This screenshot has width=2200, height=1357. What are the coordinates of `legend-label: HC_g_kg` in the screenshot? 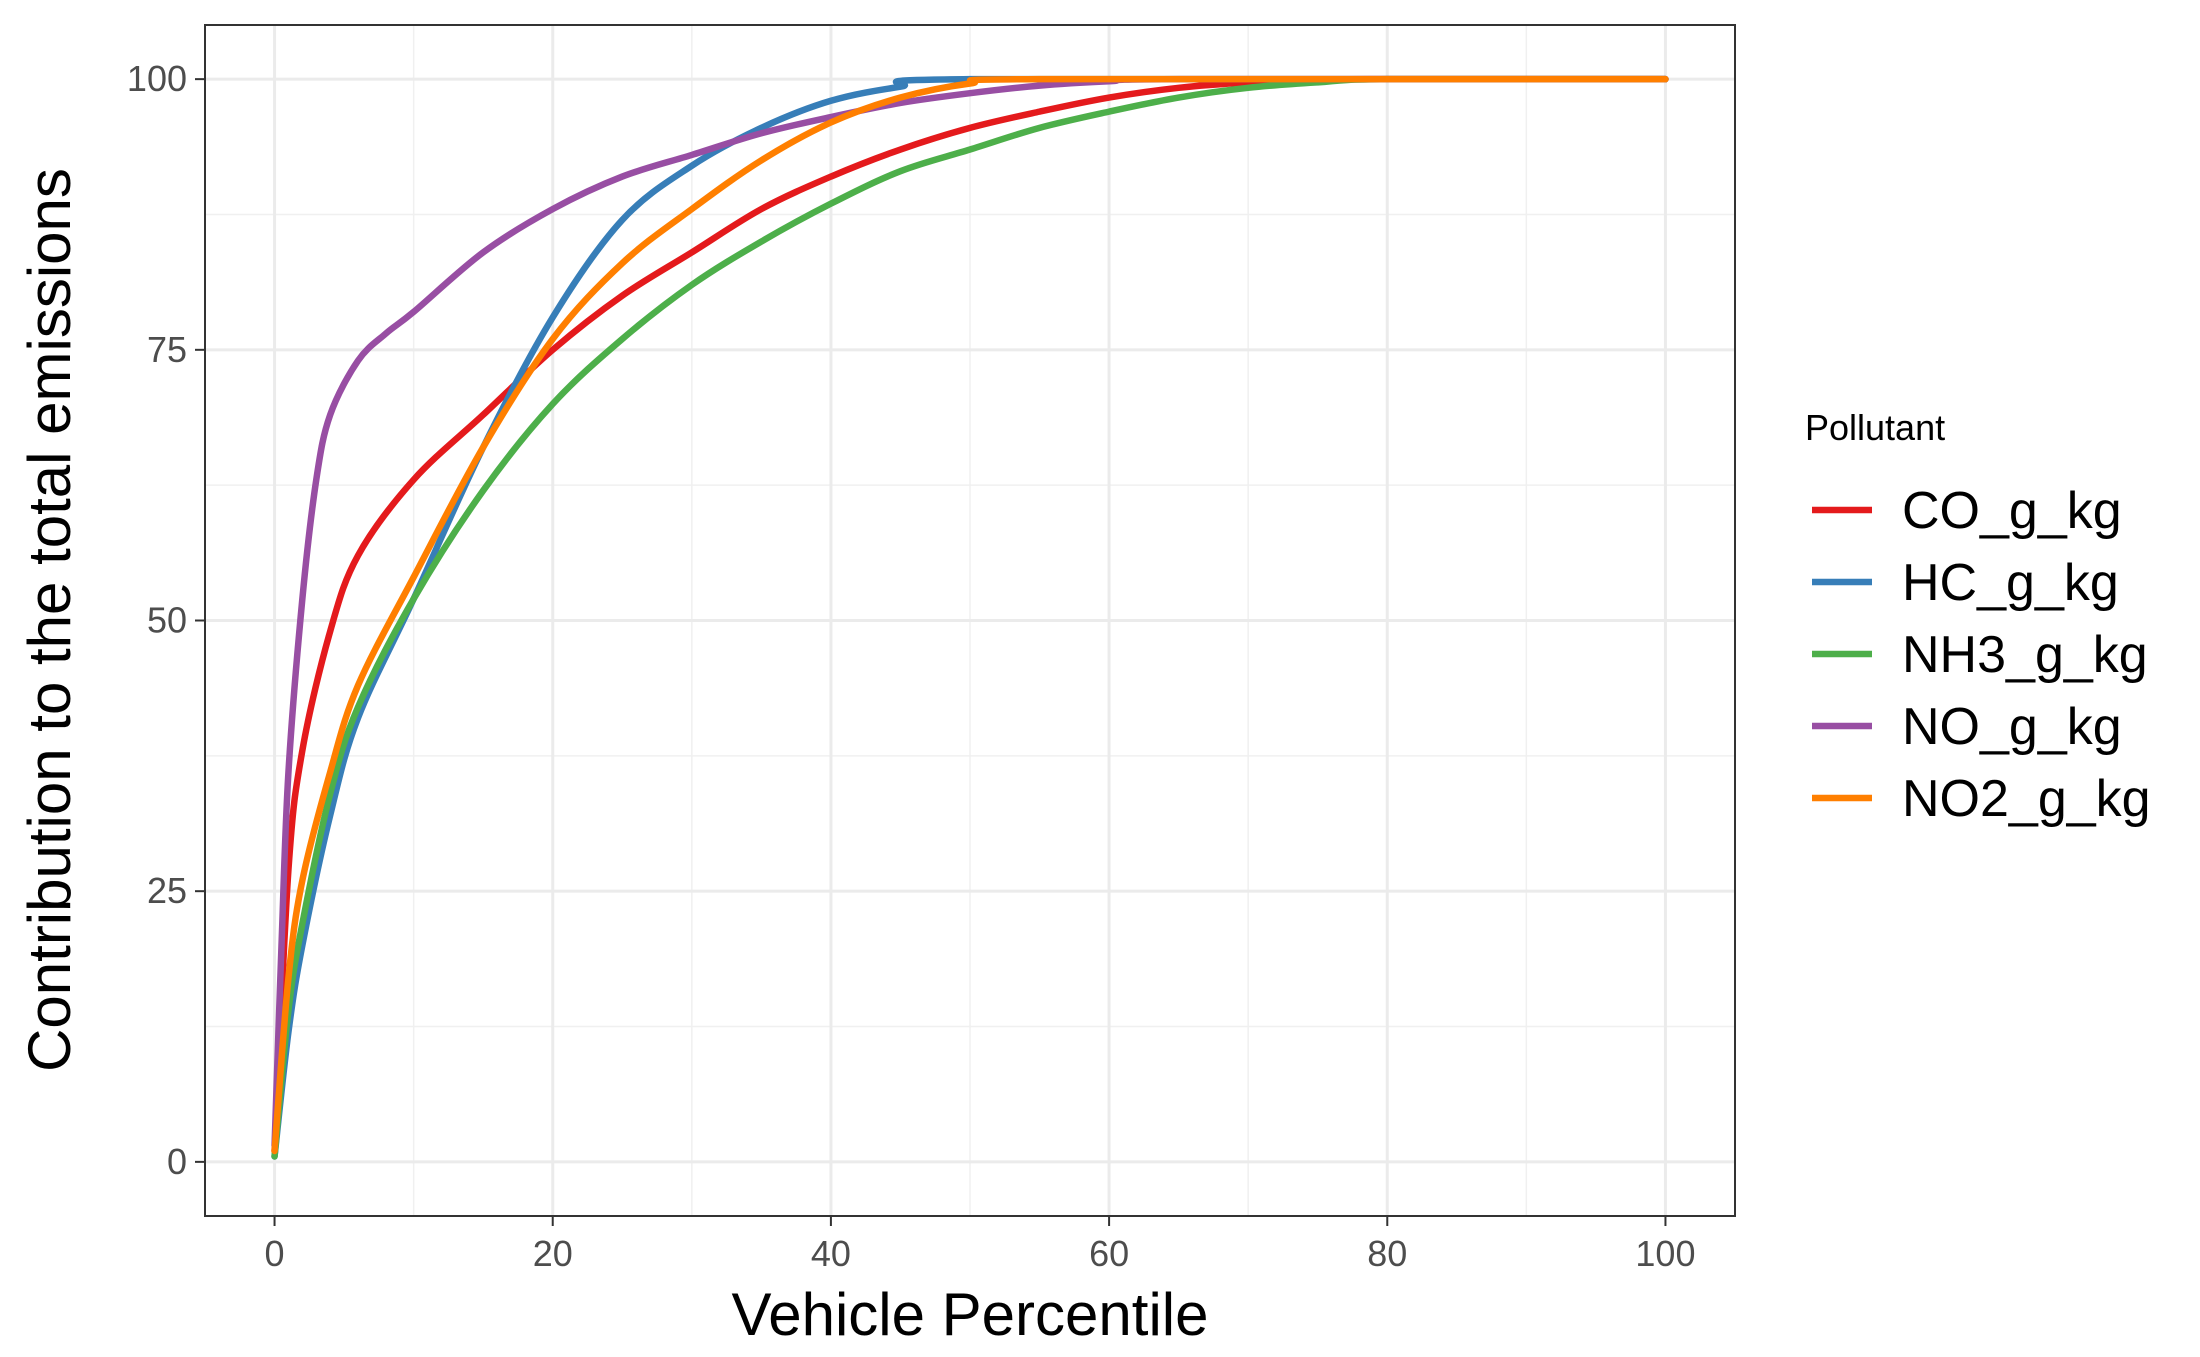 It's located at (2010, 583).